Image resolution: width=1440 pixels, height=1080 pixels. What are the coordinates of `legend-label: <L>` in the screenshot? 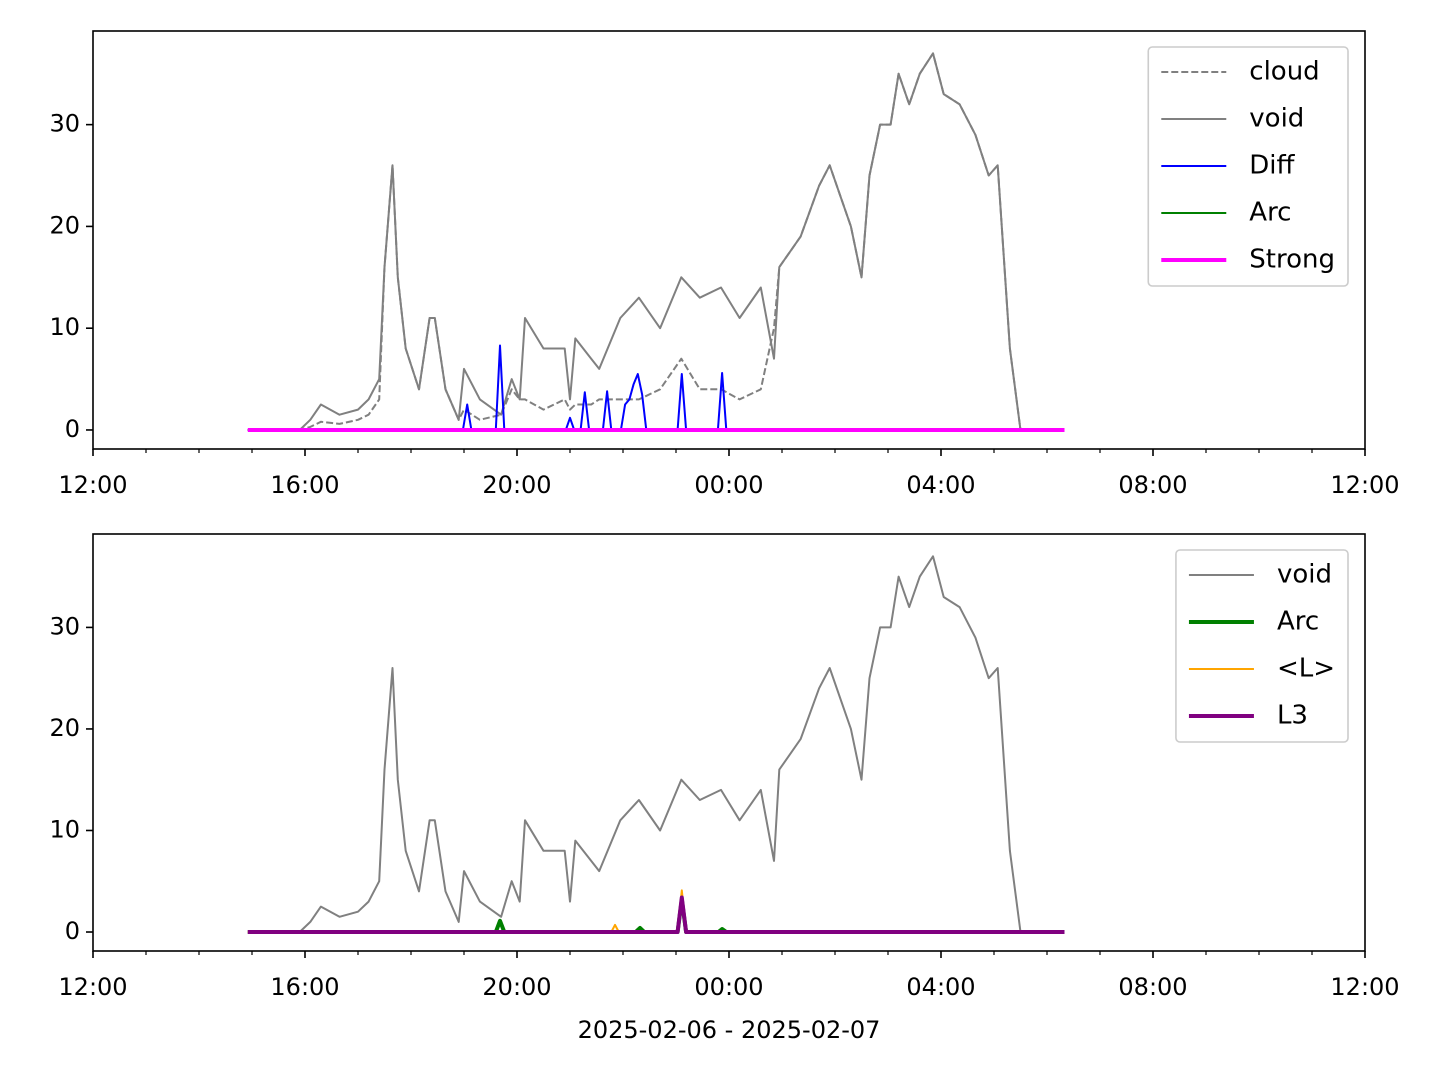 It's located at (1306, 669).